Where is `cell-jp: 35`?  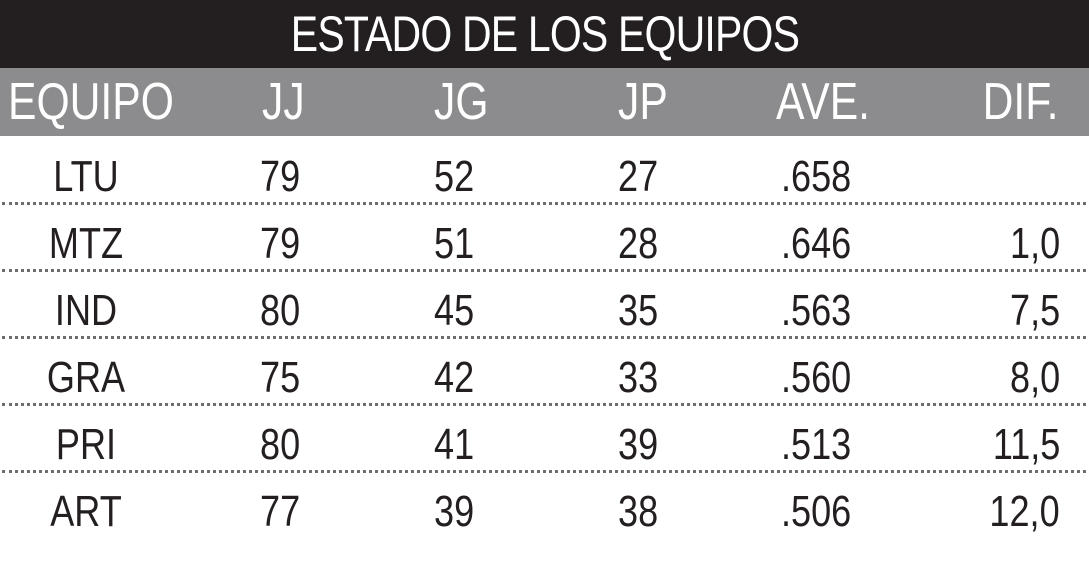
cell-jp: 35 is located at coordinates (638, 310).